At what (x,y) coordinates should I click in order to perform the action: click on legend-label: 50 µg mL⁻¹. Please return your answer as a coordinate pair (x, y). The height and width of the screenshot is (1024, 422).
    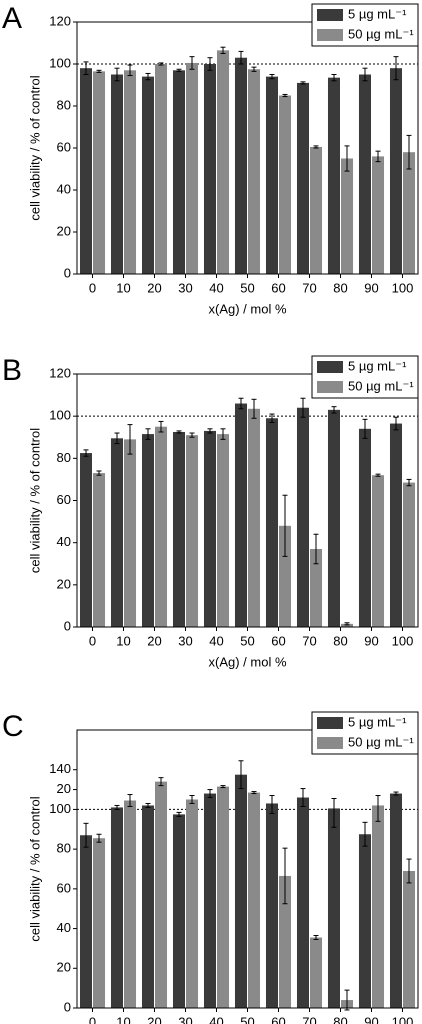
    Looking at the image, I should click on (381, 33).